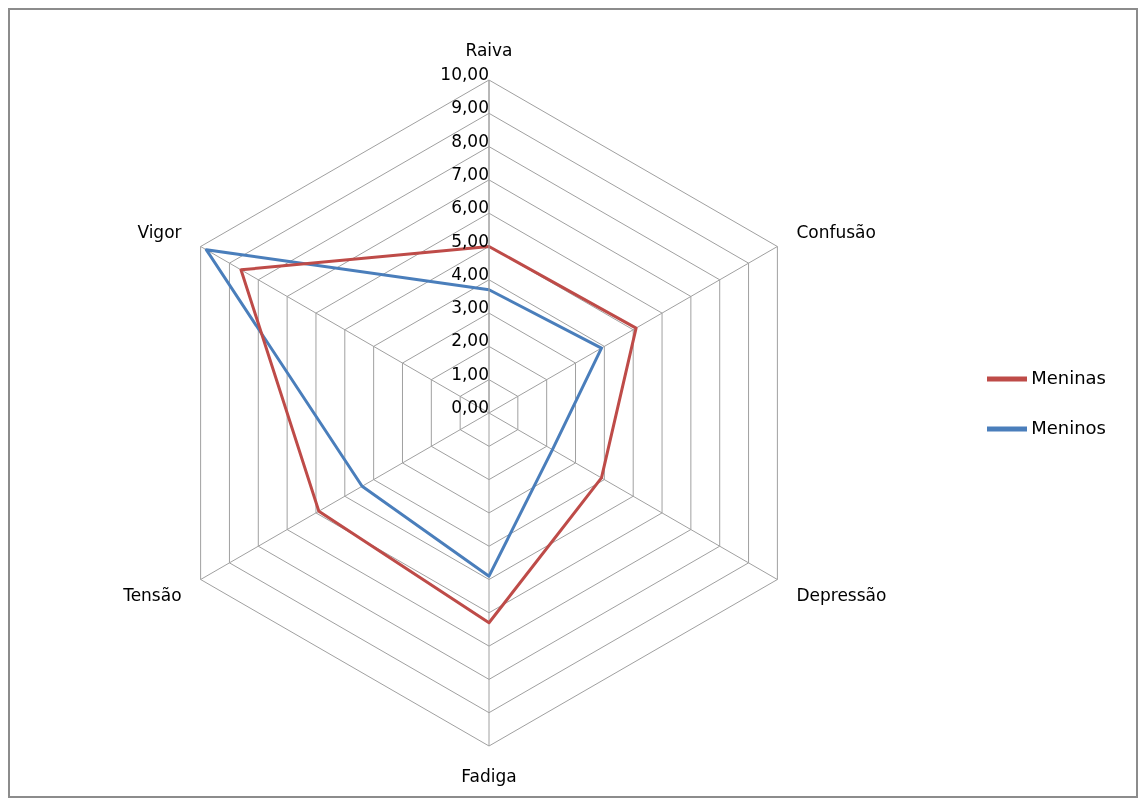  What do you see at coordinates (470, 207) in the screenshot?
I see `y-tick-label: 6,00` at bounding box center [470, 207].